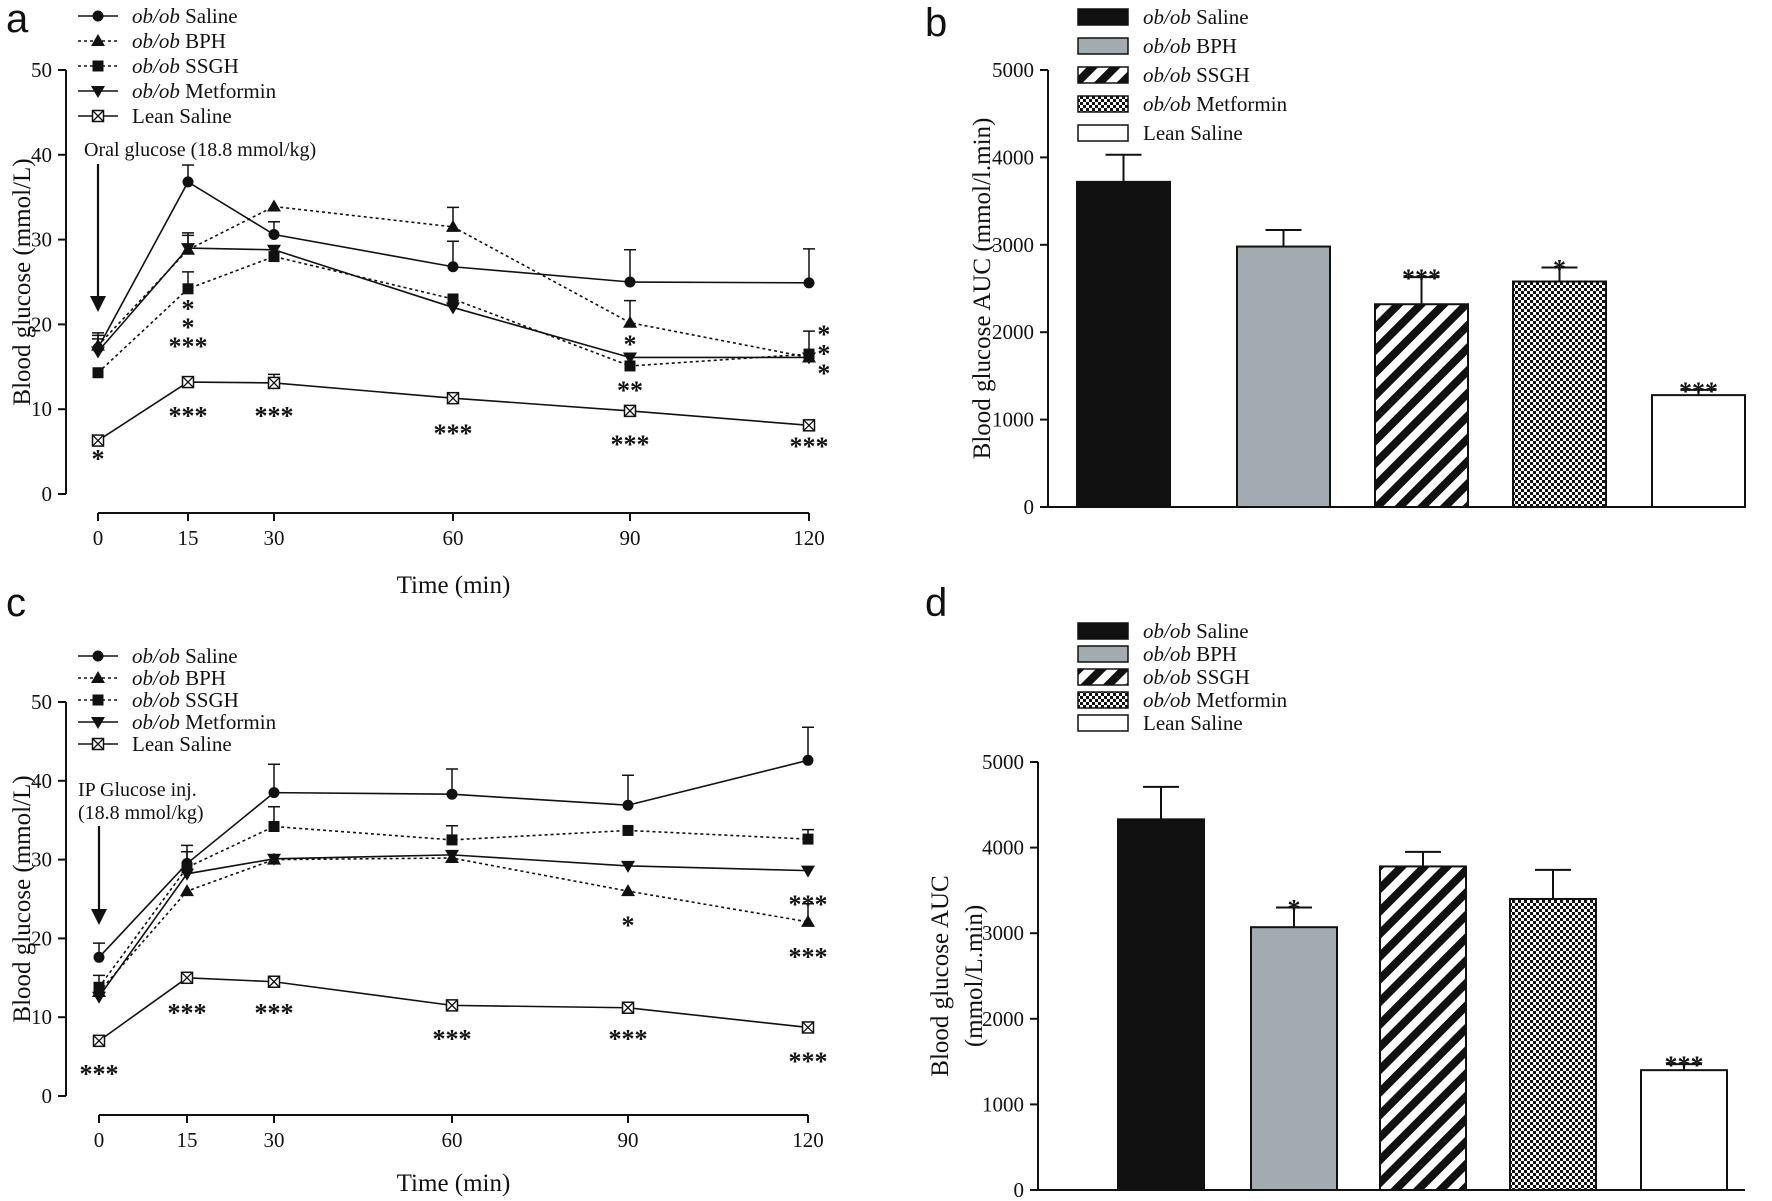  Describe the element at coordinates (41, 155) in the screenshot. I see `y-tick-label: 40` at that location.